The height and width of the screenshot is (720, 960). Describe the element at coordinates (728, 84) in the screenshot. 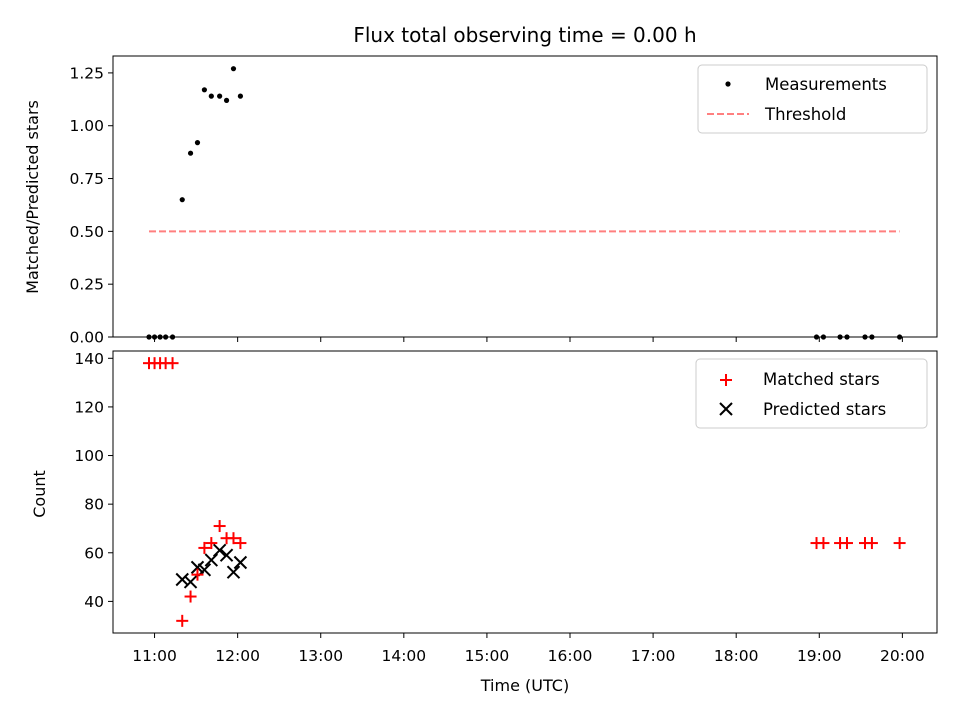

I see `legend-dot-marker` at that location.